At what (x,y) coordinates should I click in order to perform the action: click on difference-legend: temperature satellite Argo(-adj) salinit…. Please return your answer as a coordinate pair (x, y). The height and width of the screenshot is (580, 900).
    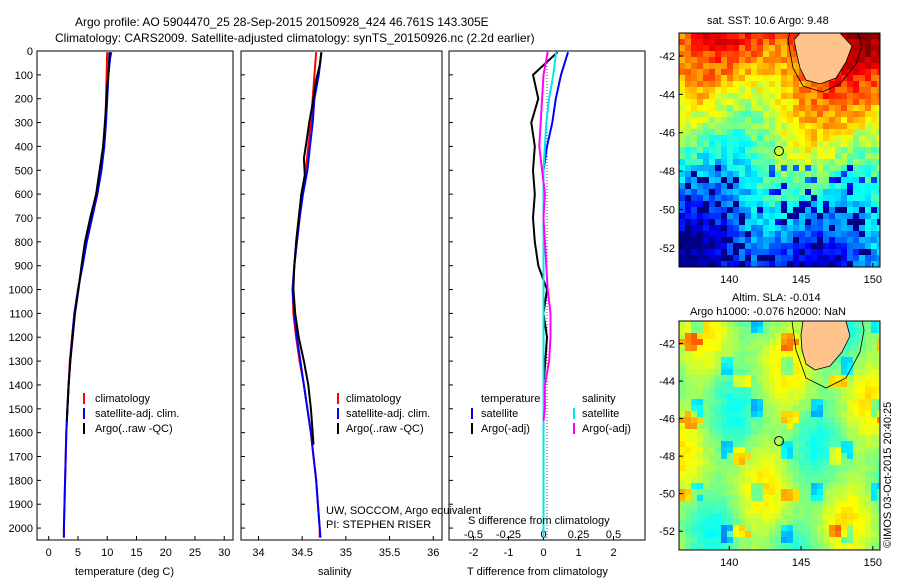
    Looking at the image, I should click on (551, 414).